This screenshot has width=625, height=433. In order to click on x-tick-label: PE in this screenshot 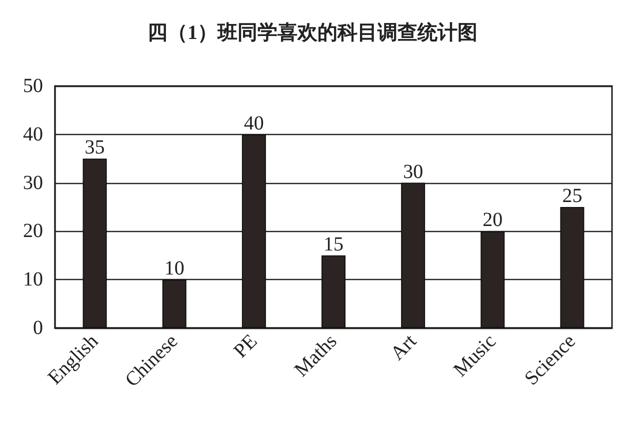, I will do `click(246, 346)`.